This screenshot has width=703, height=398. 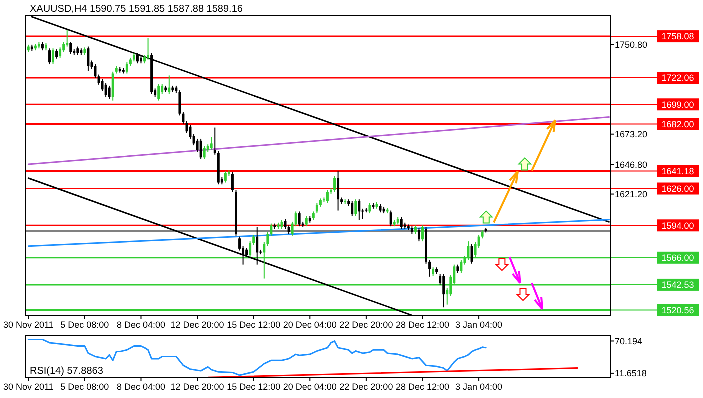 I want to click on ref-line-label: 1682.00, so click(x=678, y=124).